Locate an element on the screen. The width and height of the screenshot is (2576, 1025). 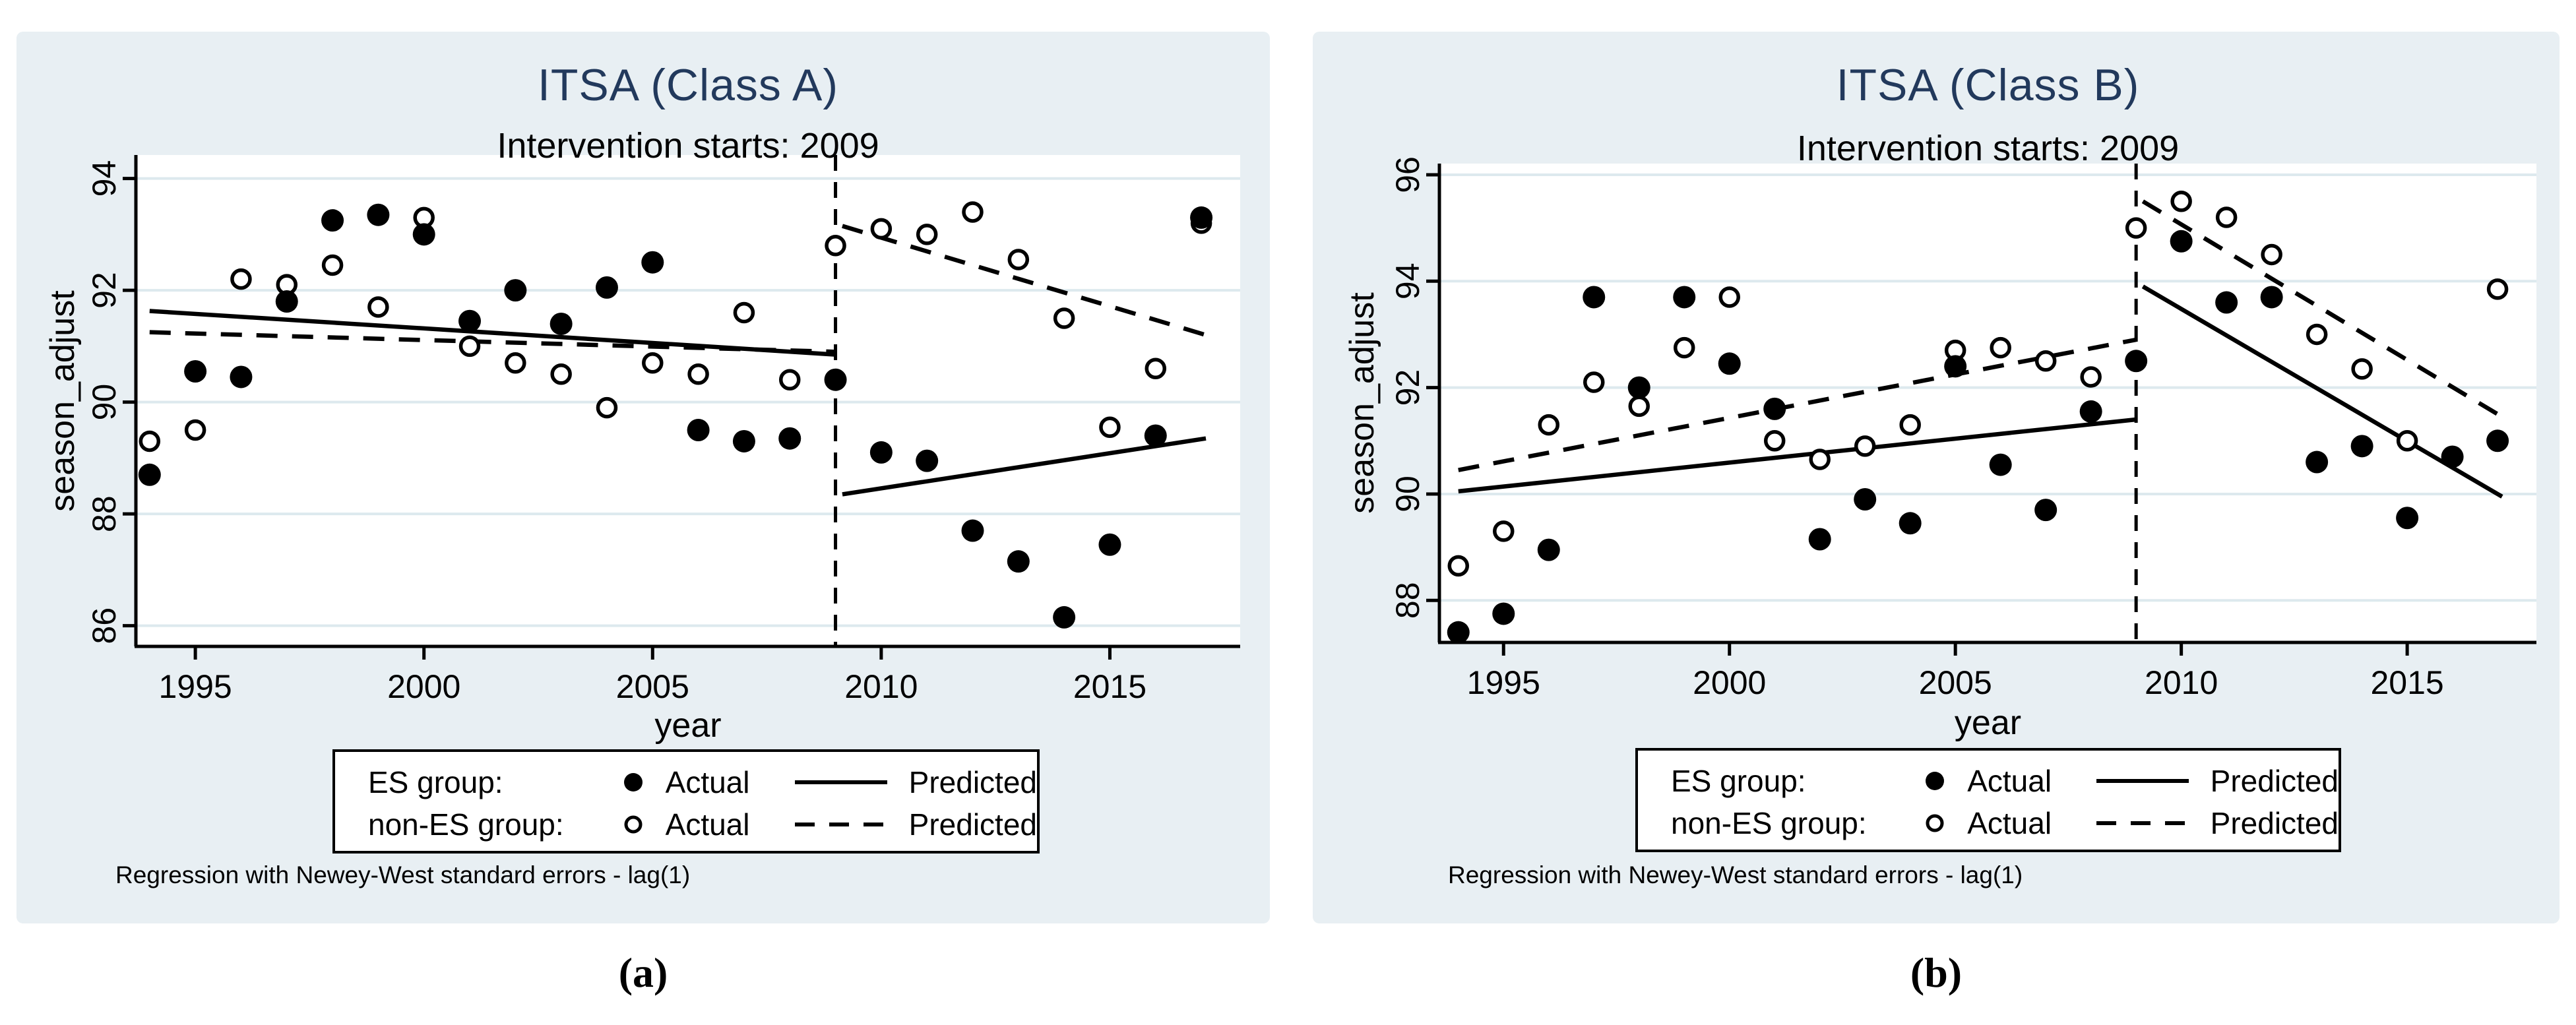
svg-text: 86 is located at coordinates (104, 626).